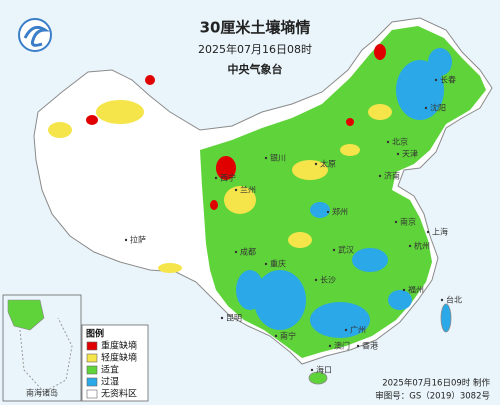 This screenshot has width=500, height=405. I want to click on place-label: 北京, so click(400, 142).